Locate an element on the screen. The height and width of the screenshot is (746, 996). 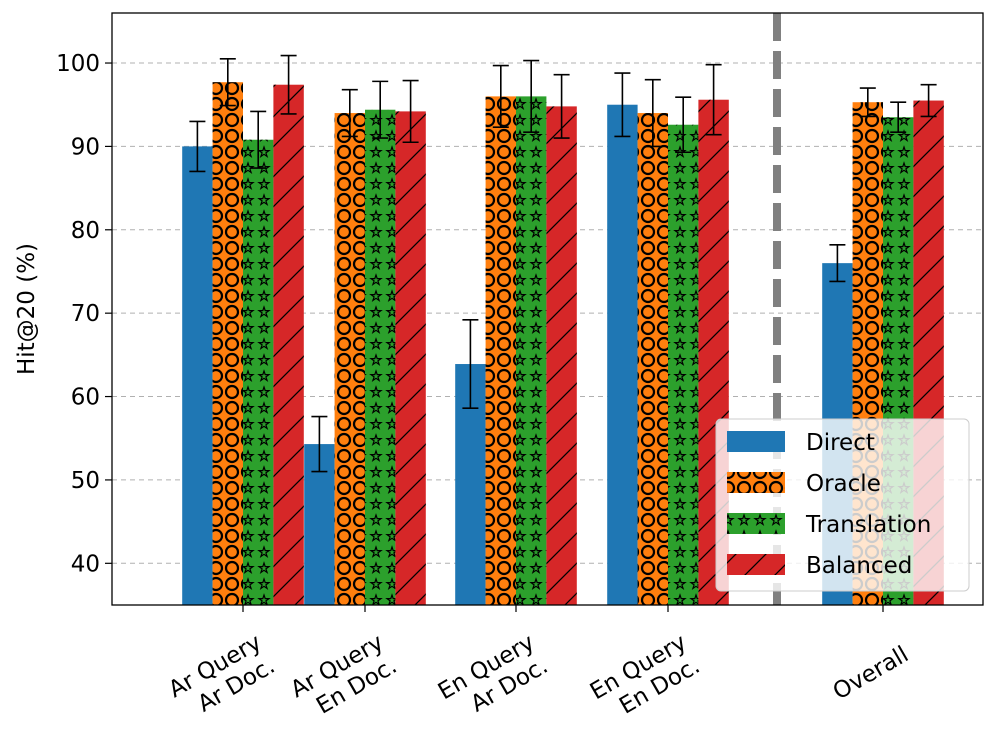
y-tick-label: 40 is located at coordinates (85, 564).